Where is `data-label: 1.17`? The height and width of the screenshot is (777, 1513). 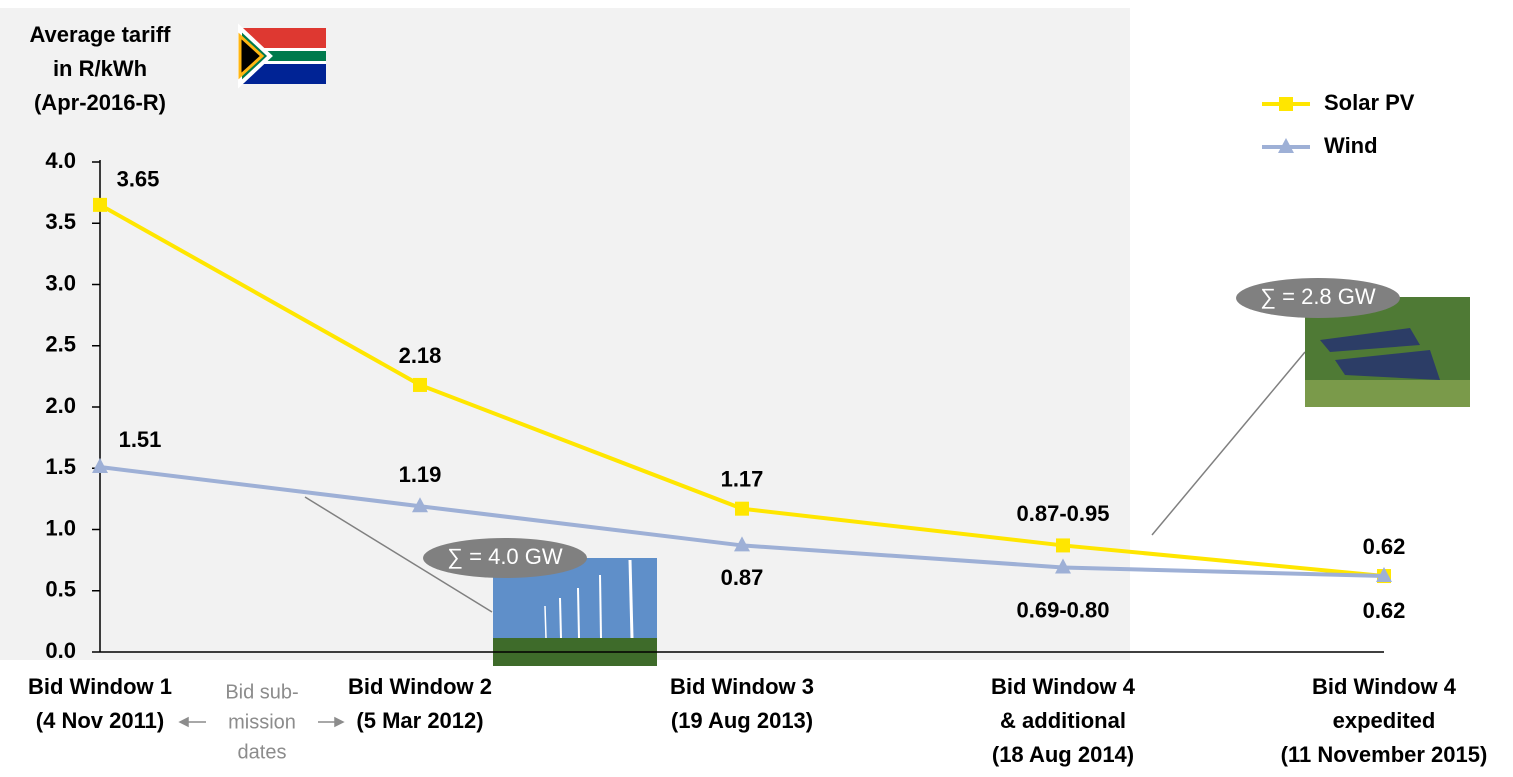
data-label: 1.17 is located at coordinates (742, 478).